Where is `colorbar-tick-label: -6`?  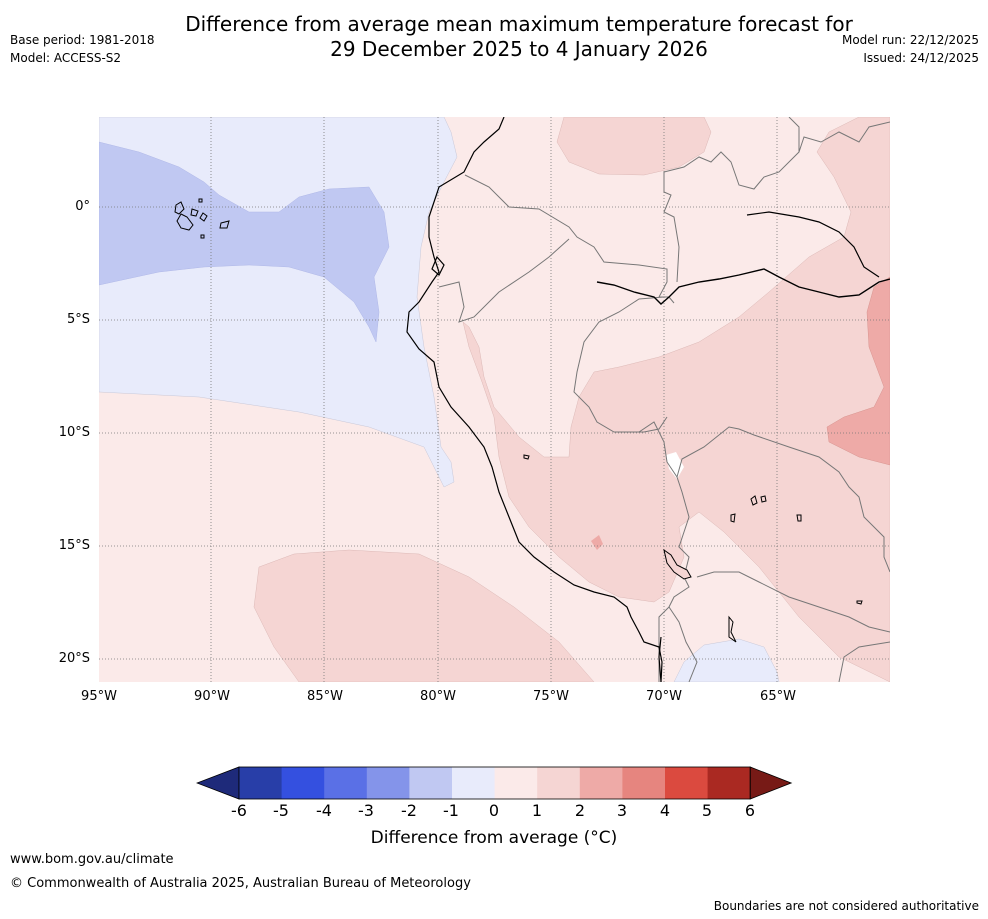 colorbar-tick-label: -6 is located at coordinates (239, 810).